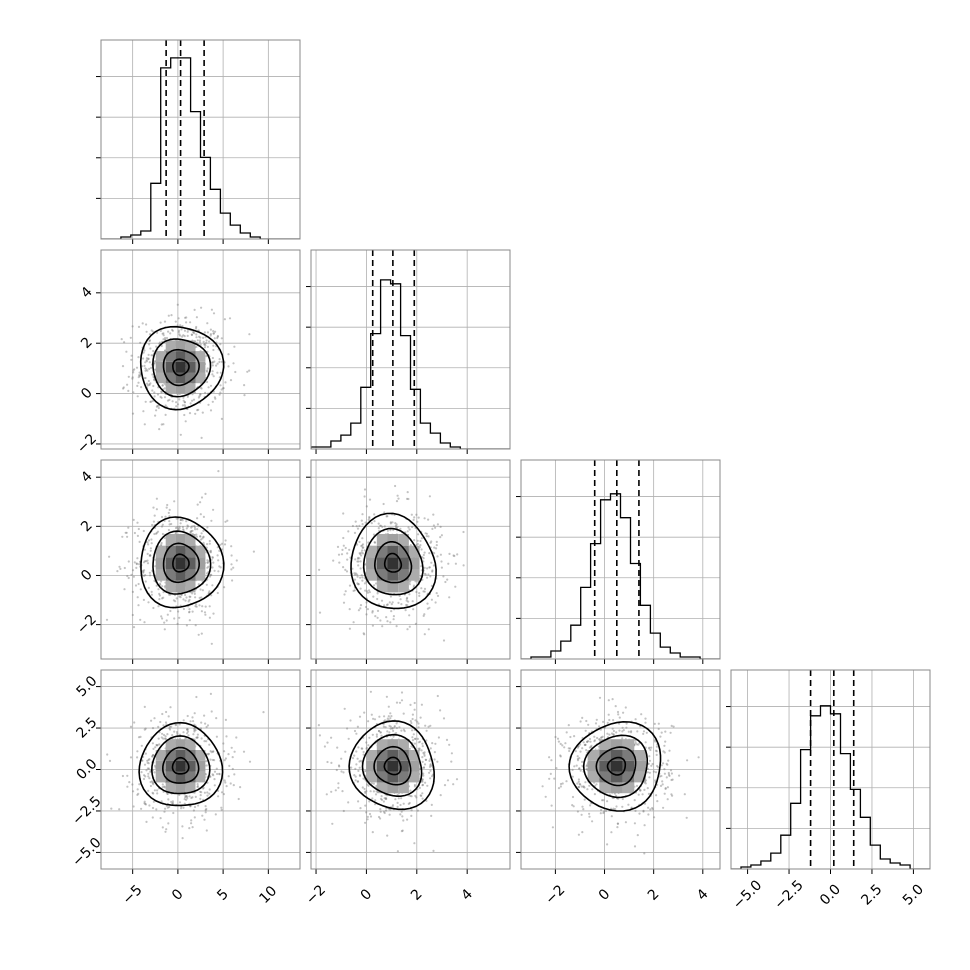  I want to click on panel-frame, so click(410, 349).